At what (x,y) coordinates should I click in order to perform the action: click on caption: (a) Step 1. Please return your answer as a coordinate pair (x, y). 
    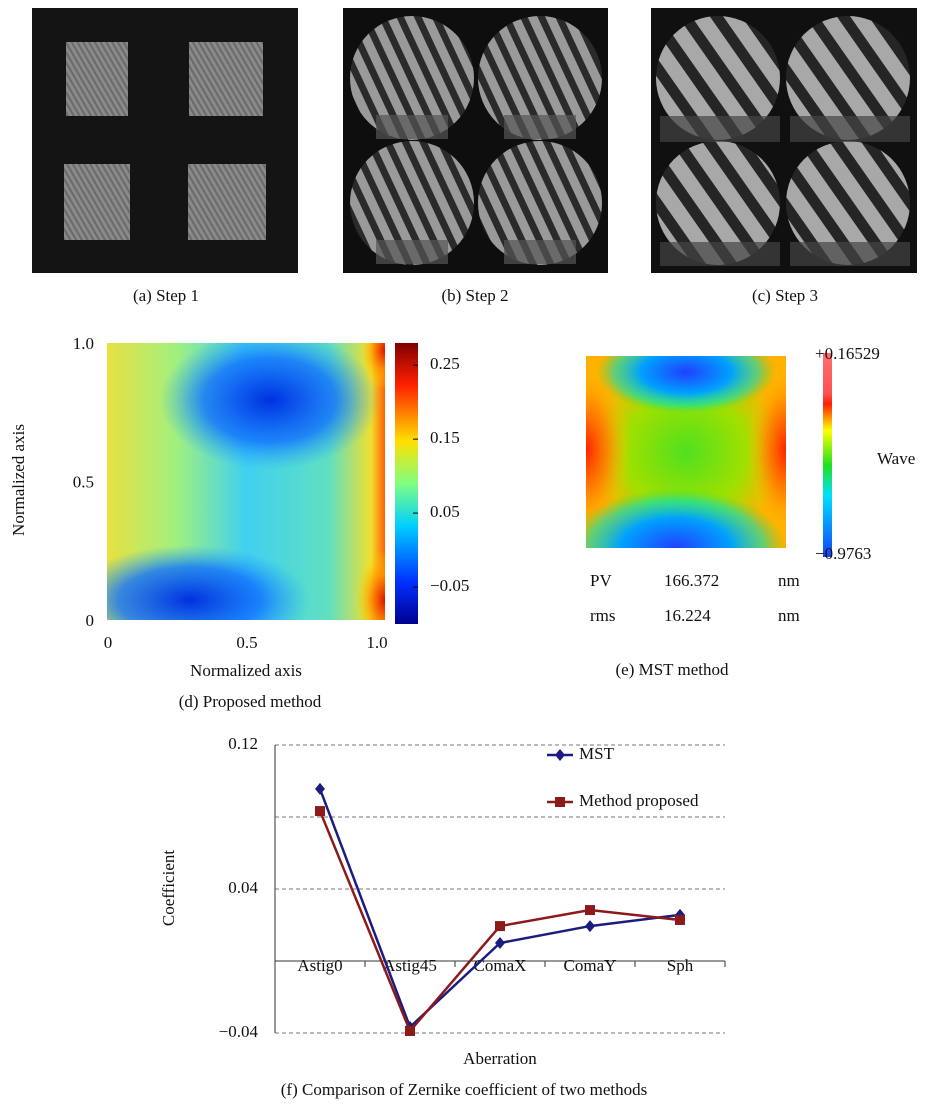
    Looking at the image, I should click on (166, 295).